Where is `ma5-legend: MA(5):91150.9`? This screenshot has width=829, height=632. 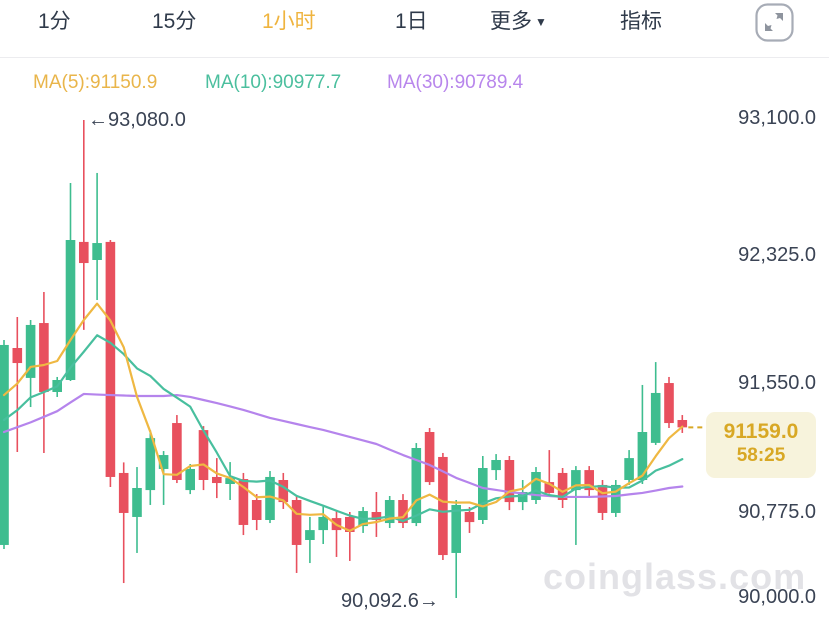
ma5-legend: MA(5):91150.9 is located at coordinates (95, 82).